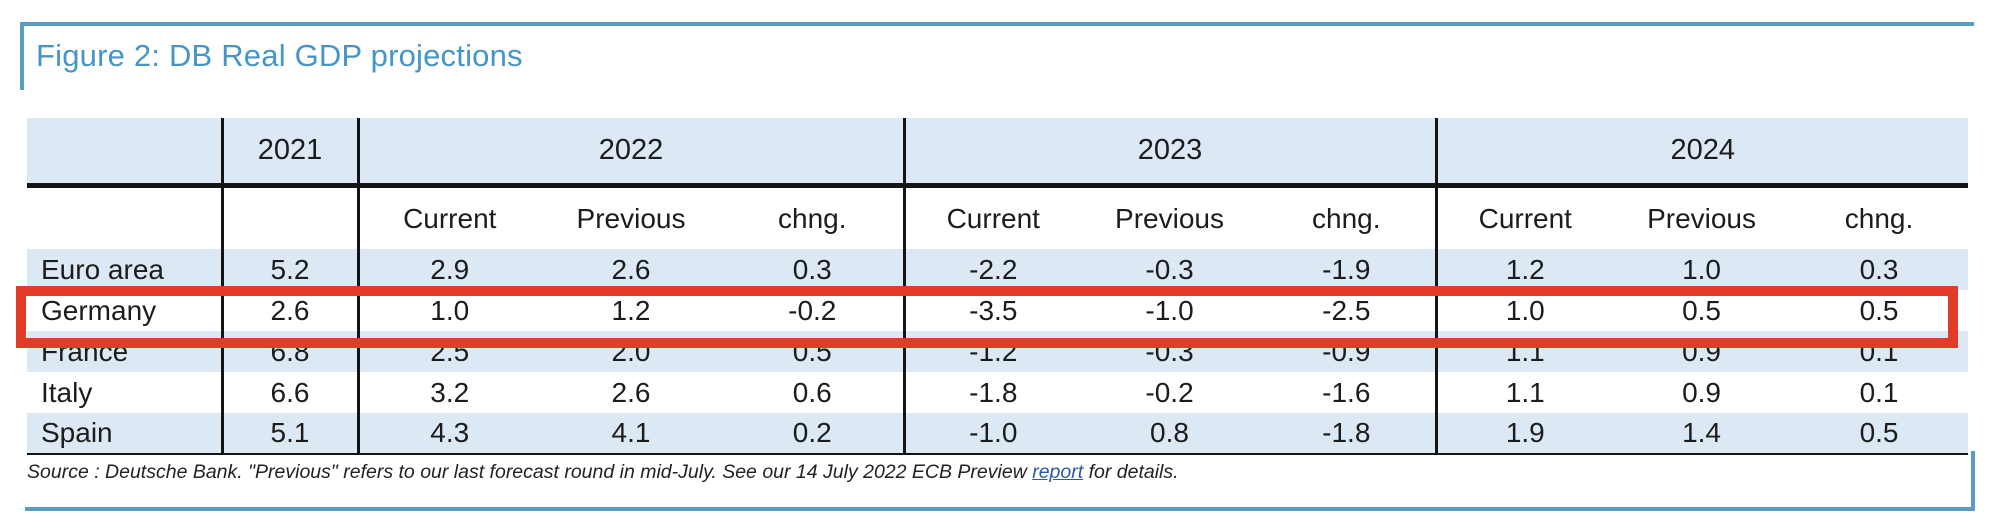 This screenshot has width=2000, height=530. I want to click on value-cell: 5.1, so click(289, 434).